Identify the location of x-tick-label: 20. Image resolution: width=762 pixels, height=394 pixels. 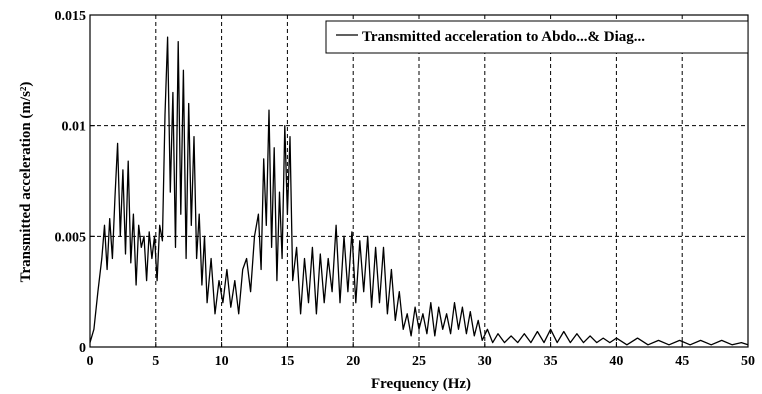
(353, 361).